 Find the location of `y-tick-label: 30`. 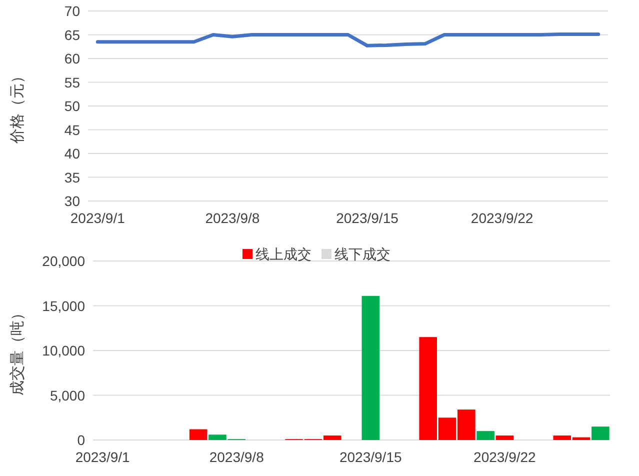

y-tick-label: 30 is located at coordinates (72, 201).